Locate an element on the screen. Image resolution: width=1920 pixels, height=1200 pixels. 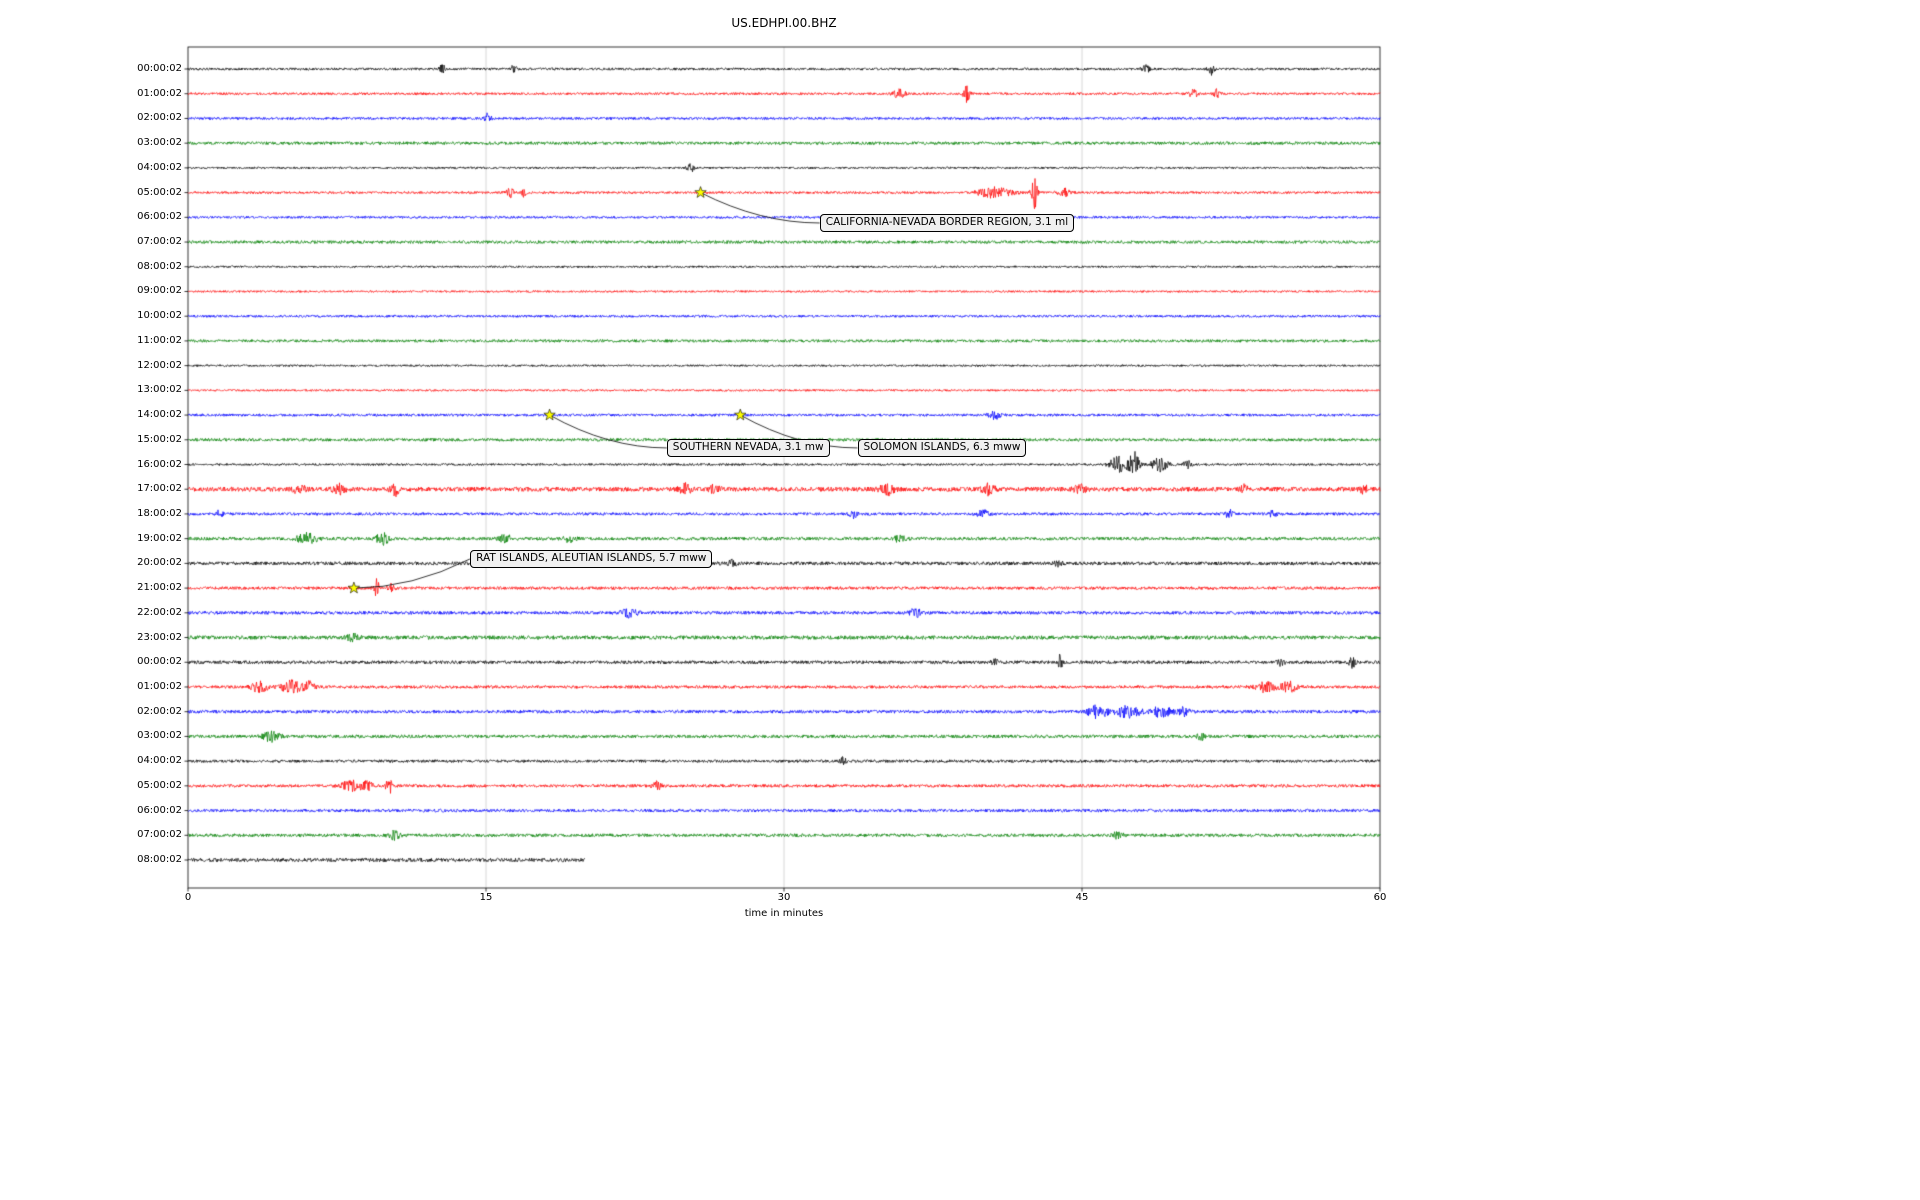
y-tick-label: 20:00:02 is located at coordinates (159, 563).